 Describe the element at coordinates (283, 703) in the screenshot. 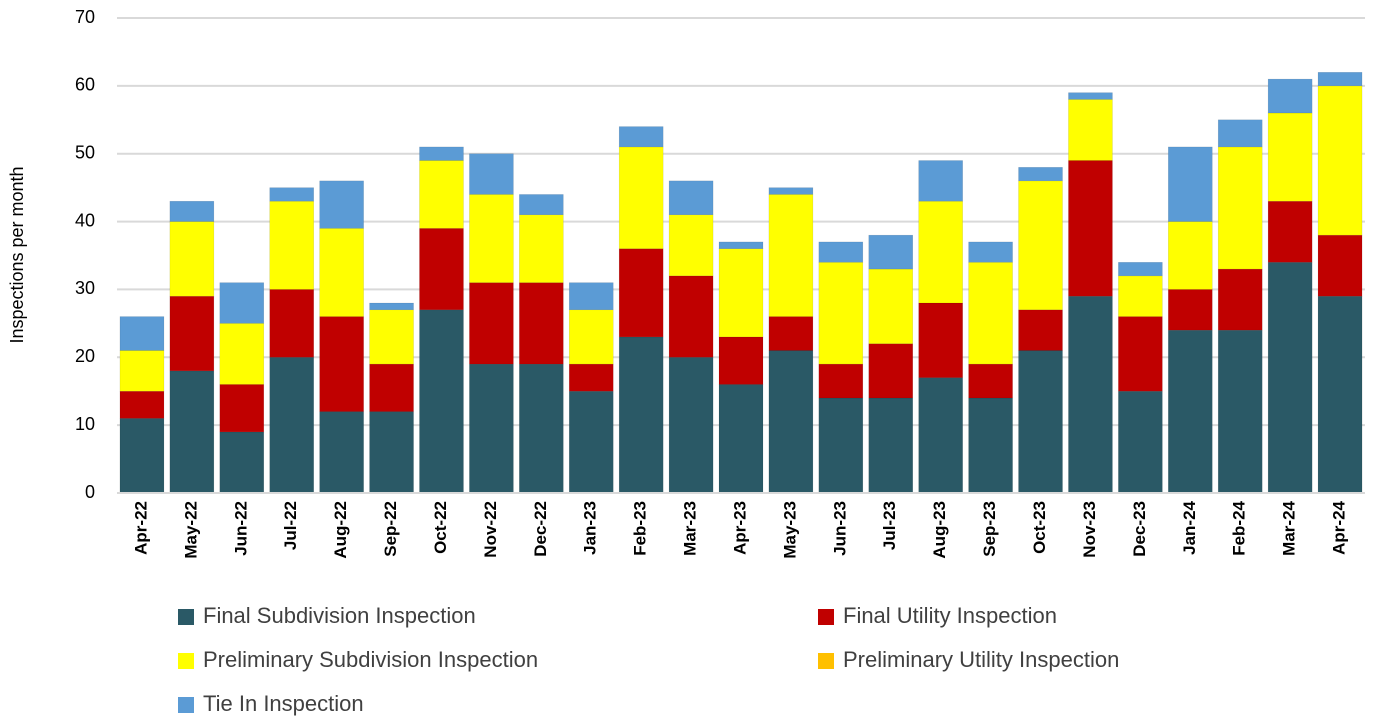

I see `legend-label: Tie In Inspection` at that location.